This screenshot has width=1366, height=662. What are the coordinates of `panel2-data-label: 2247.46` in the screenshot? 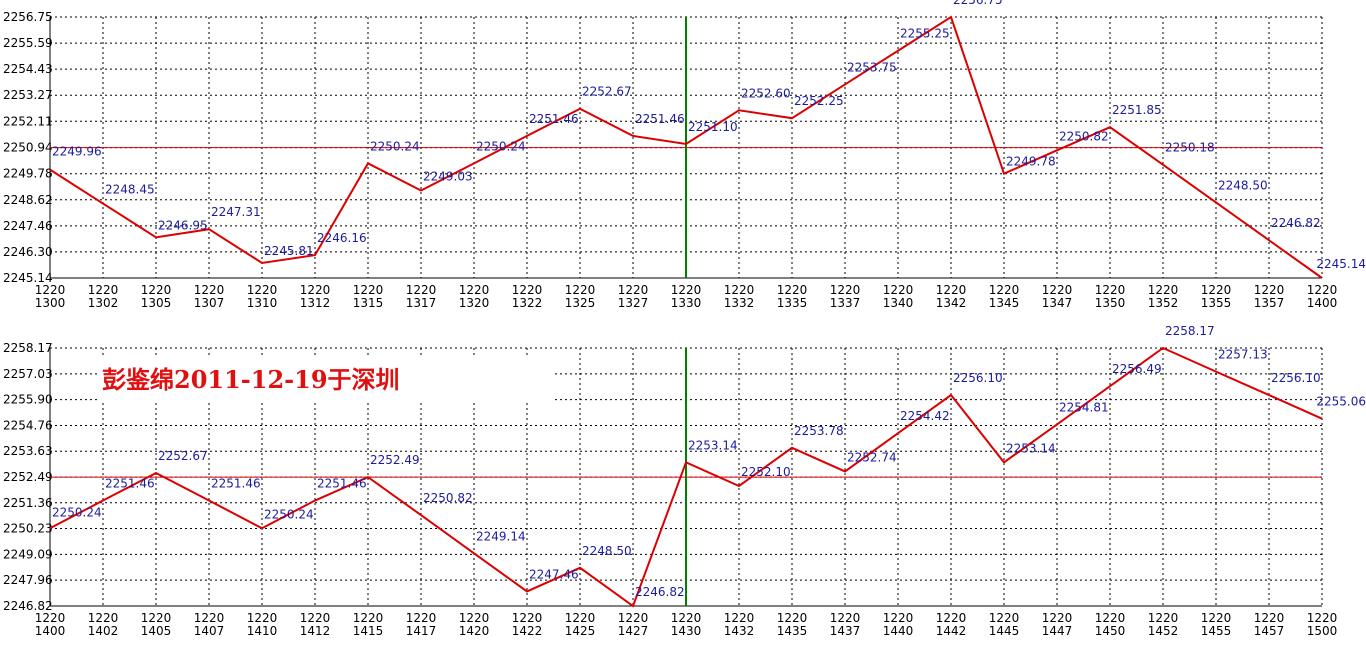 It's located at (554, 574).